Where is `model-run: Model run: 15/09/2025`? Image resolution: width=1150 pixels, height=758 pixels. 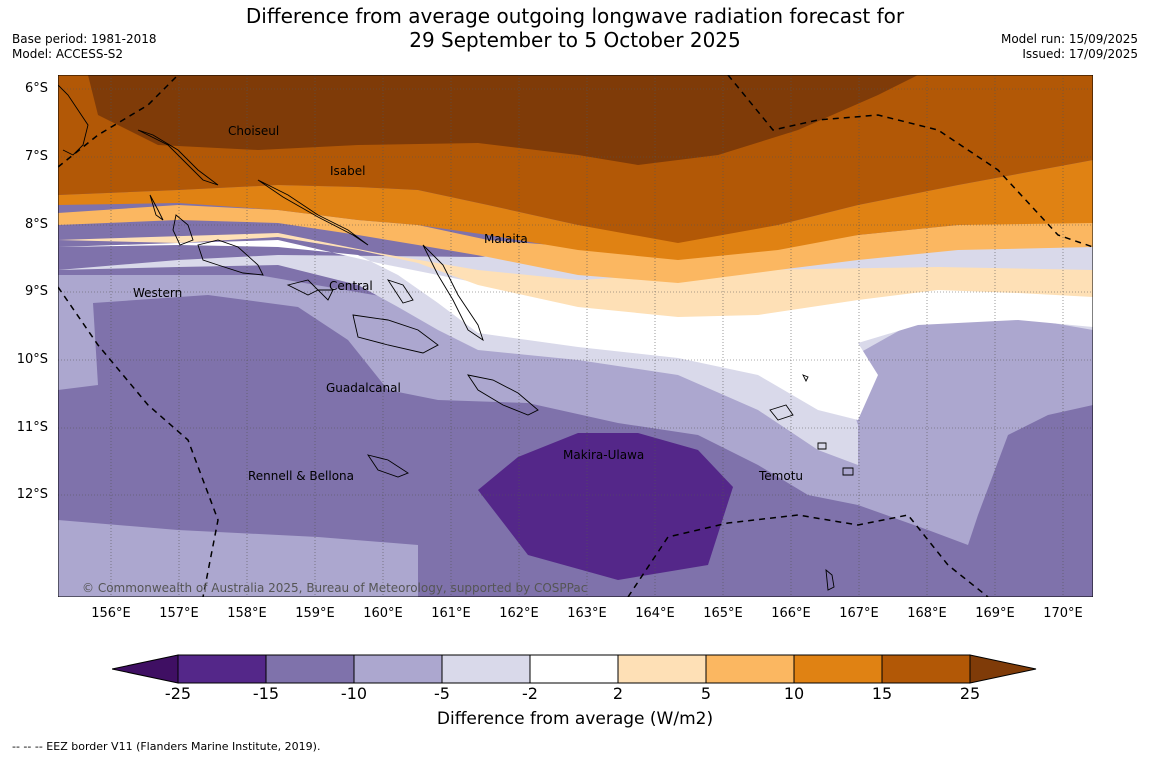
model-run: Model run: 15/09/2025 is located at coordinates (1069, 39).